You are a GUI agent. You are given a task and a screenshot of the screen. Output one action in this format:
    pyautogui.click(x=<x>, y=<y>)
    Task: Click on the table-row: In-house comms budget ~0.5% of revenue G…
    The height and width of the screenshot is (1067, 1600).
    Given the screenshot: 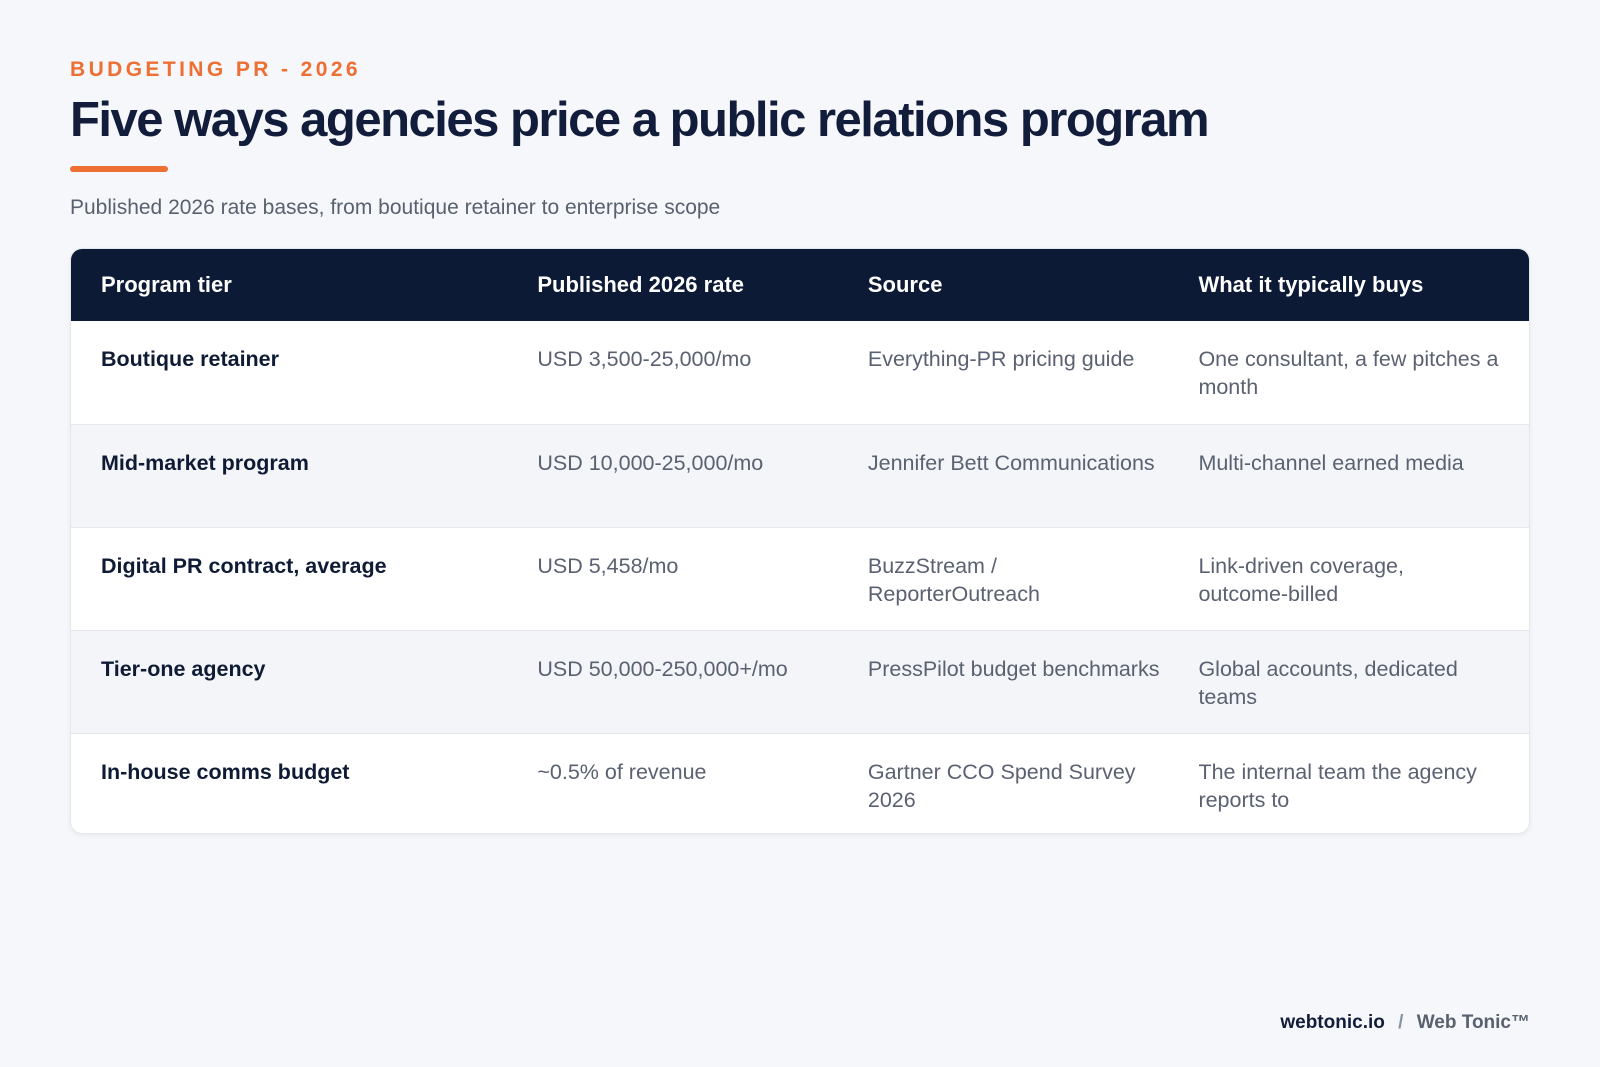 What is the action you would take?
    pyautogui.click(x=800, y=783)
    